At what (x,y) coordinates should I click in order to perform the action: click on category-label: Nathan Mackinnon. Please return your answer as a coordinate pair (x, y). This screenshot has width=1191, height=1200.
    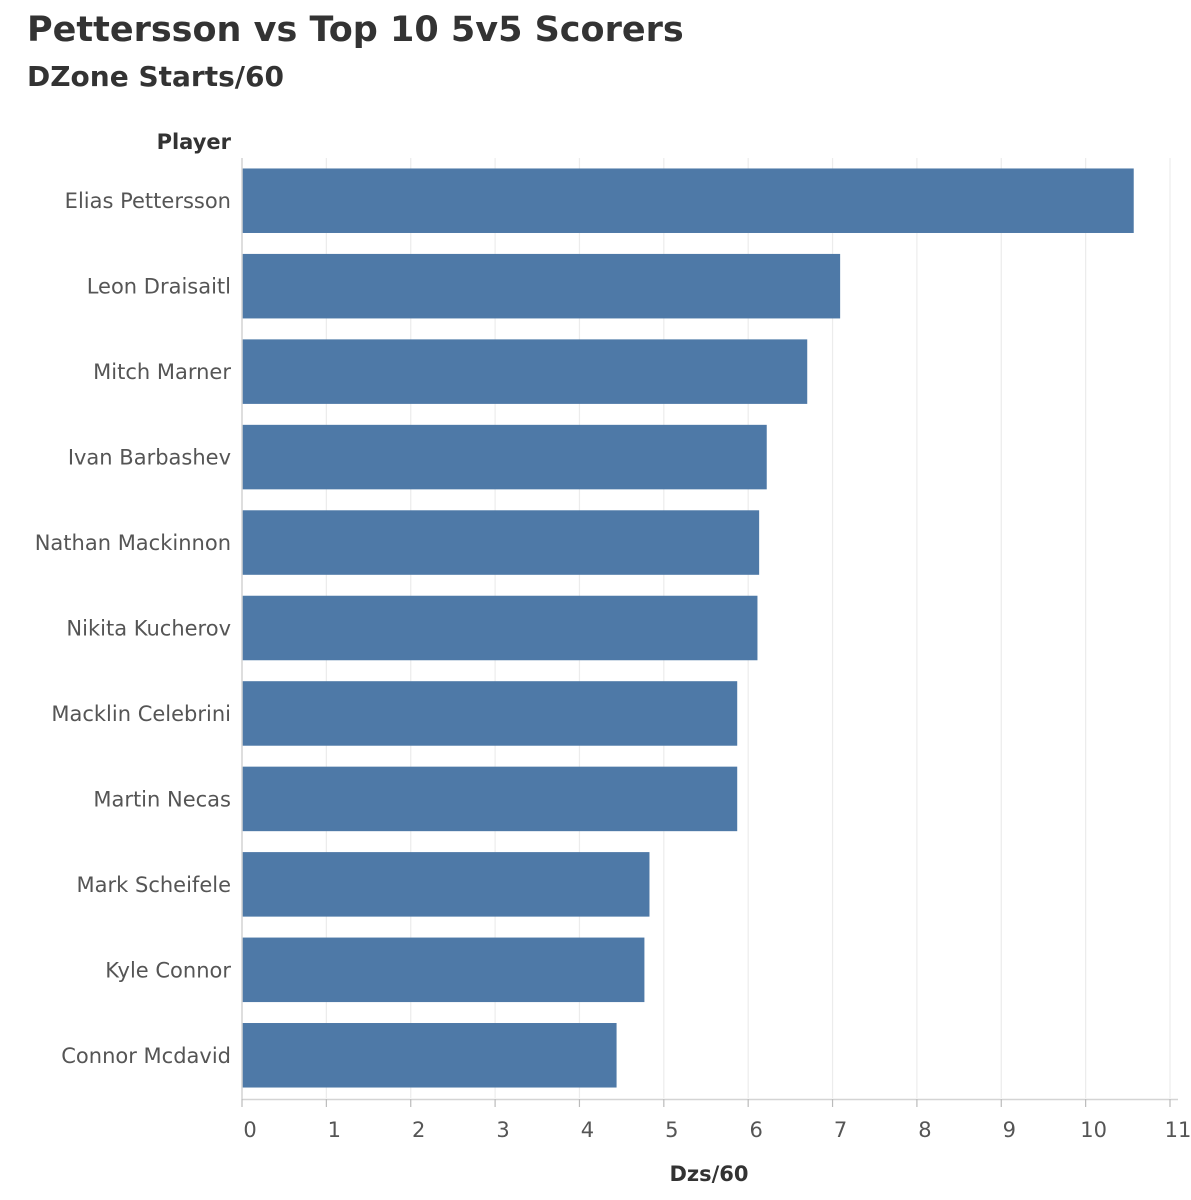
    Looking at the image, I should click on (133, 543).